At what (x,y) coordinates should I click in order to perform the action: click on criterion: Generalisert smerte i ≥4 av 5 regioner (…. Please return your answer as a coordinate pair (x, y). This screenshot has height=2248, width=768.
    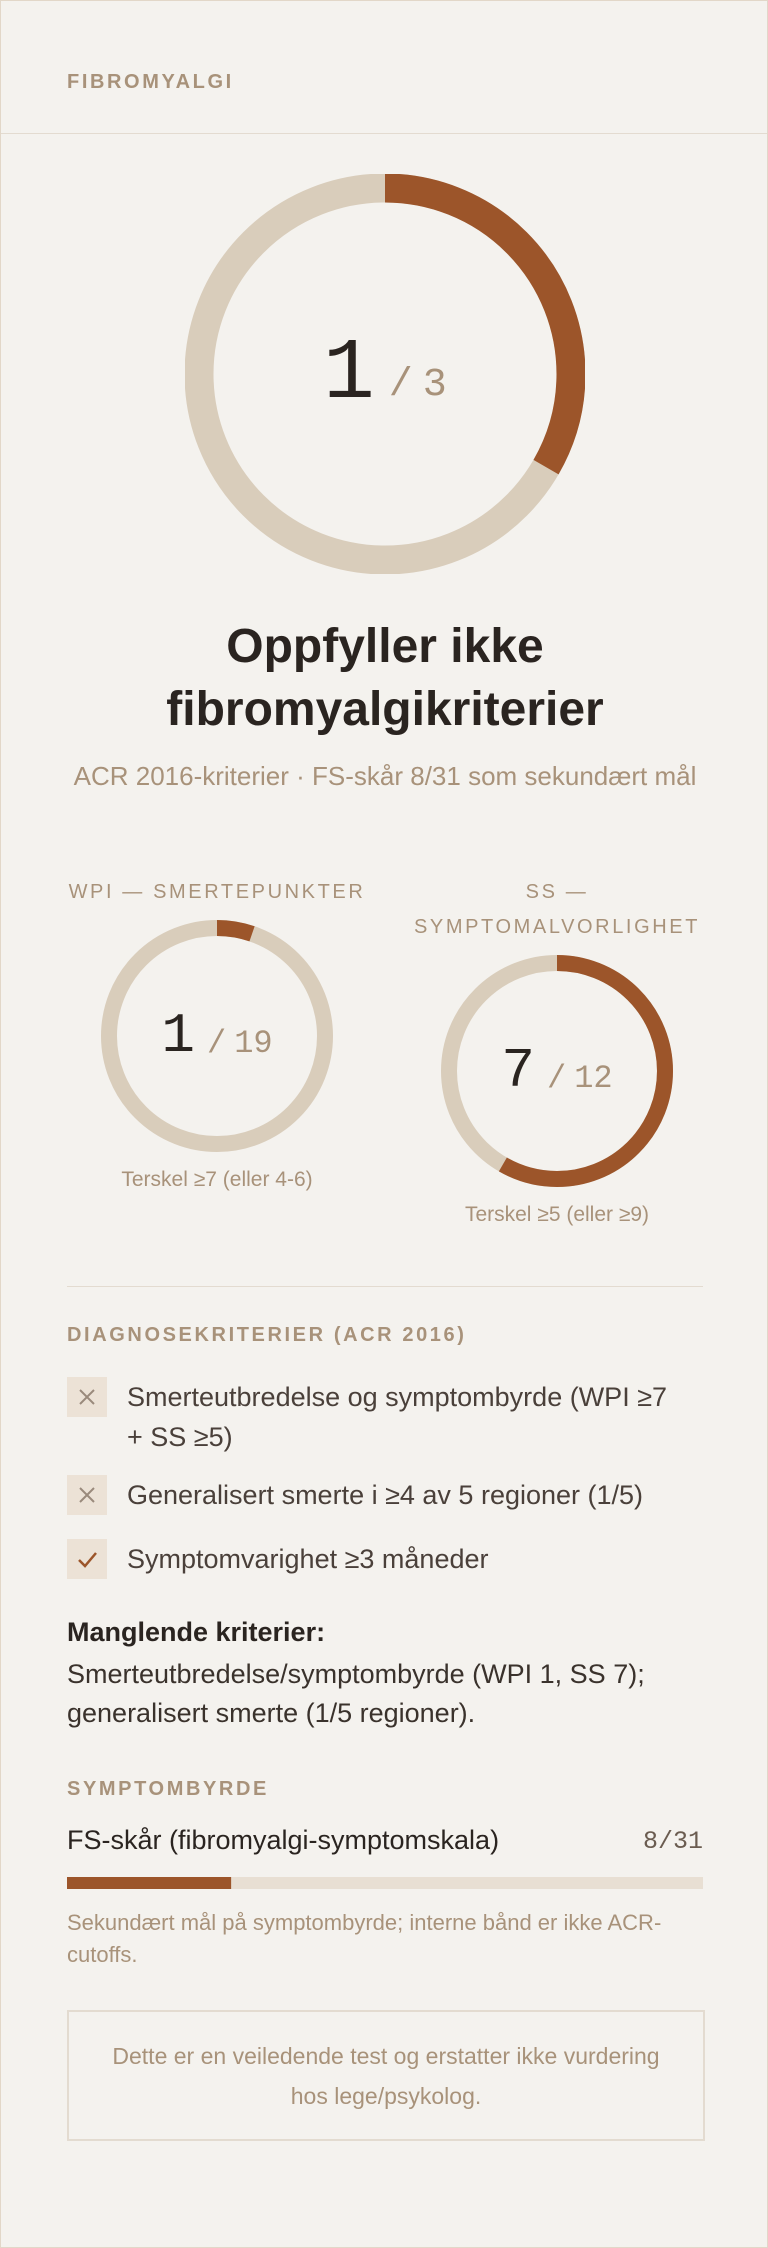
    Looking at the image, I should click on (387, 1495).